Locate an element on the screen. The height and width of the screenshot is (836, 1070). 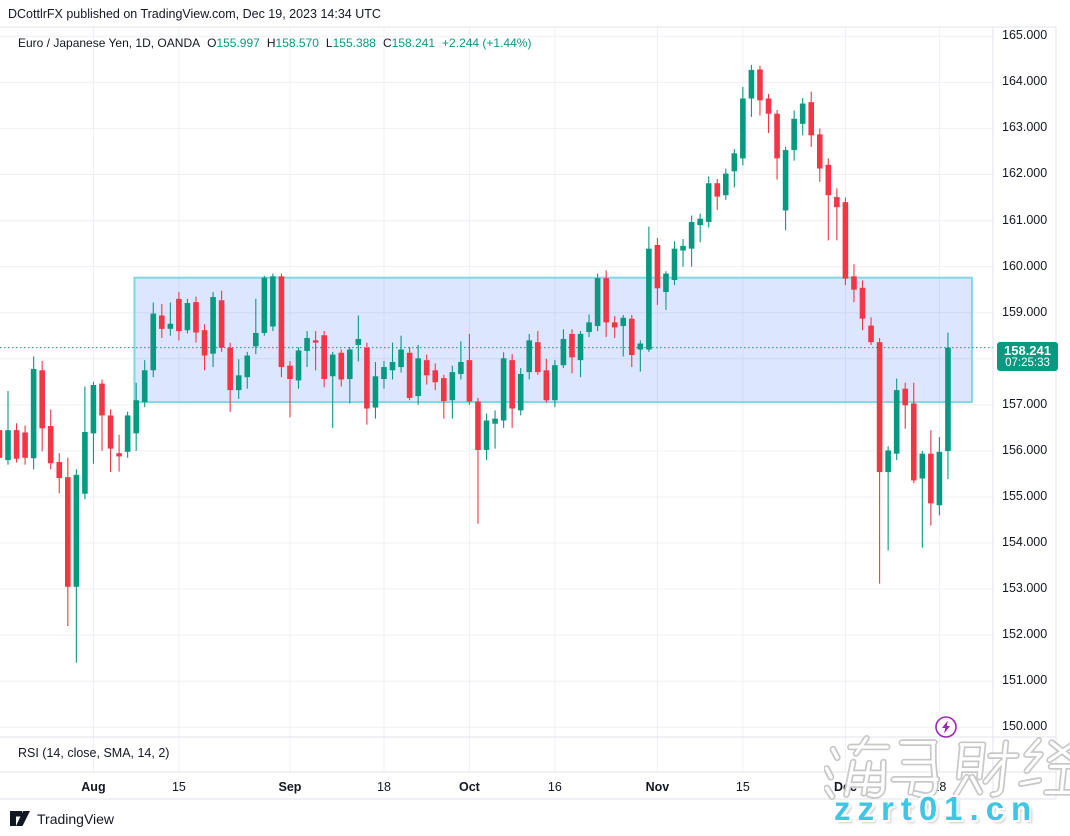
time-axis-label: Nov is located at coordinates (657, 787).